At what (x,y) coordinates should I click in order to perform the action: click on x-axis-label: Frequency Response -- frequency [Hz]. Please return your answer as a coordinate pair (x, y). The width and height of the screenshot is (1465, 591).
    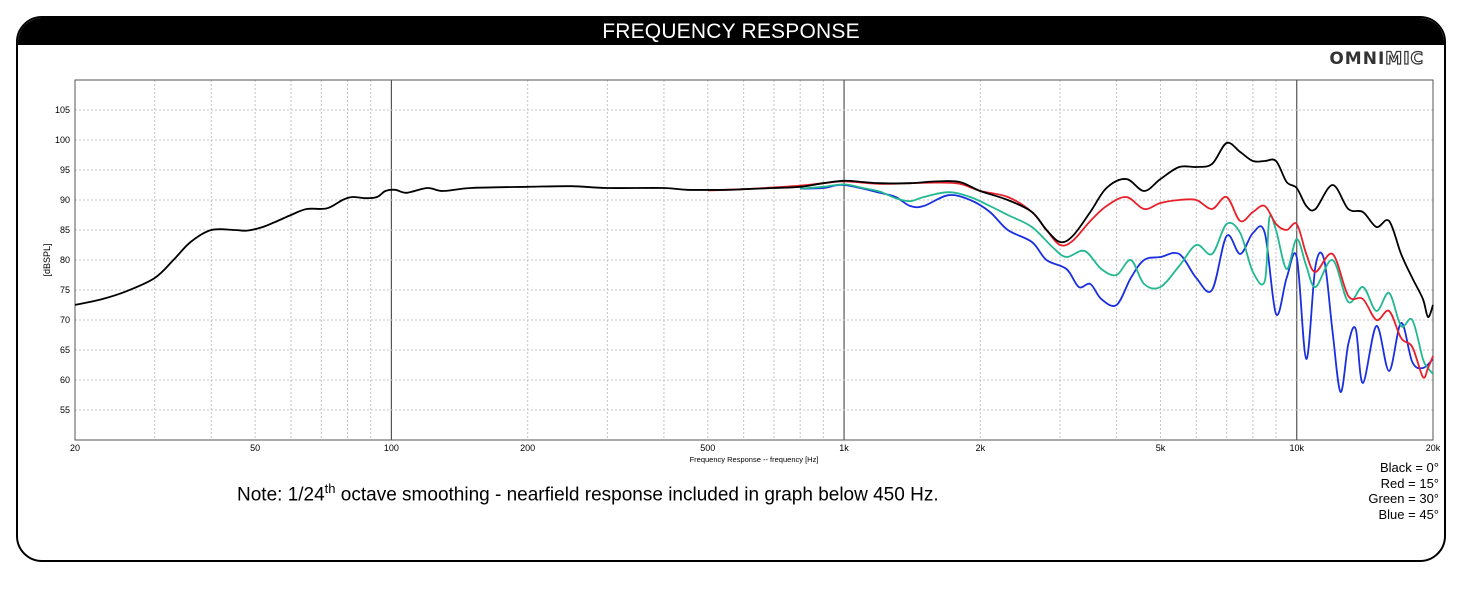
    Looking at the image, I should click on (754, 459).